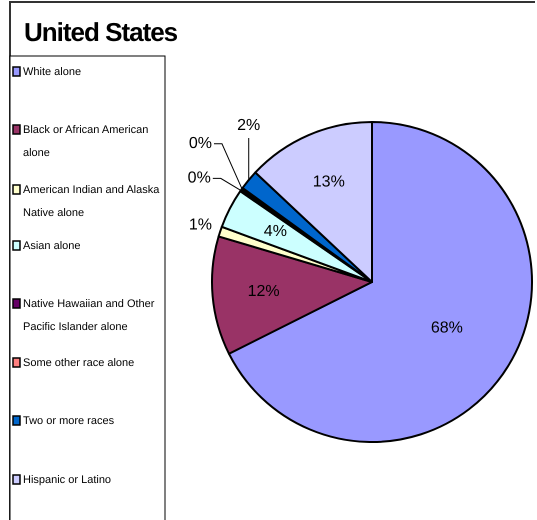 This screenshot has width=537, height=520. Describe the element at coordinates (264, 291) in the screenshot. I see `data-label: 12%` at that location.